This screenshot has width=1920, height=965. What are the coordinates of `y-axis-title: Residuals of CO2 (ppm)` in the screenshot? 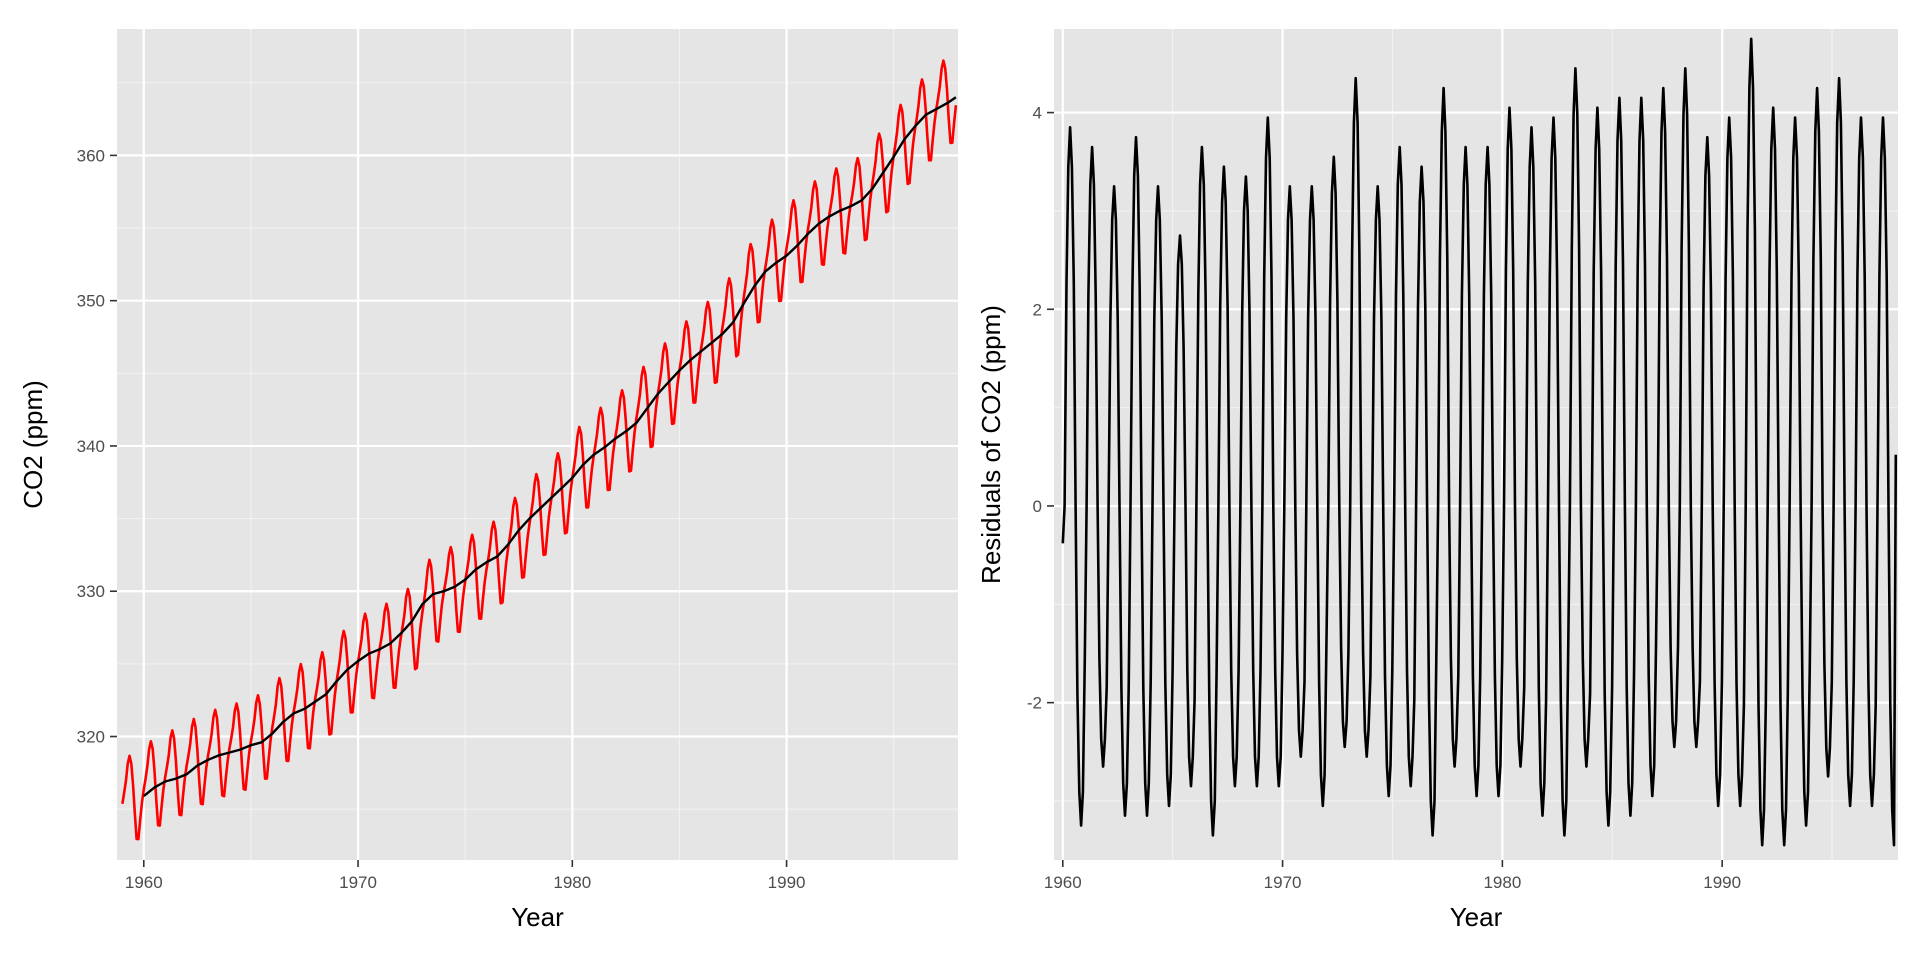 It's located at (991, 444).